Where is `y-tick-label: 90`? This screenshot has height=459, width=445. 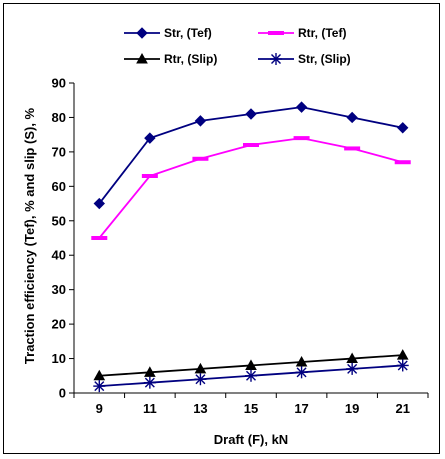 y-tick-label: 90 is located at coordinates (59, 83).